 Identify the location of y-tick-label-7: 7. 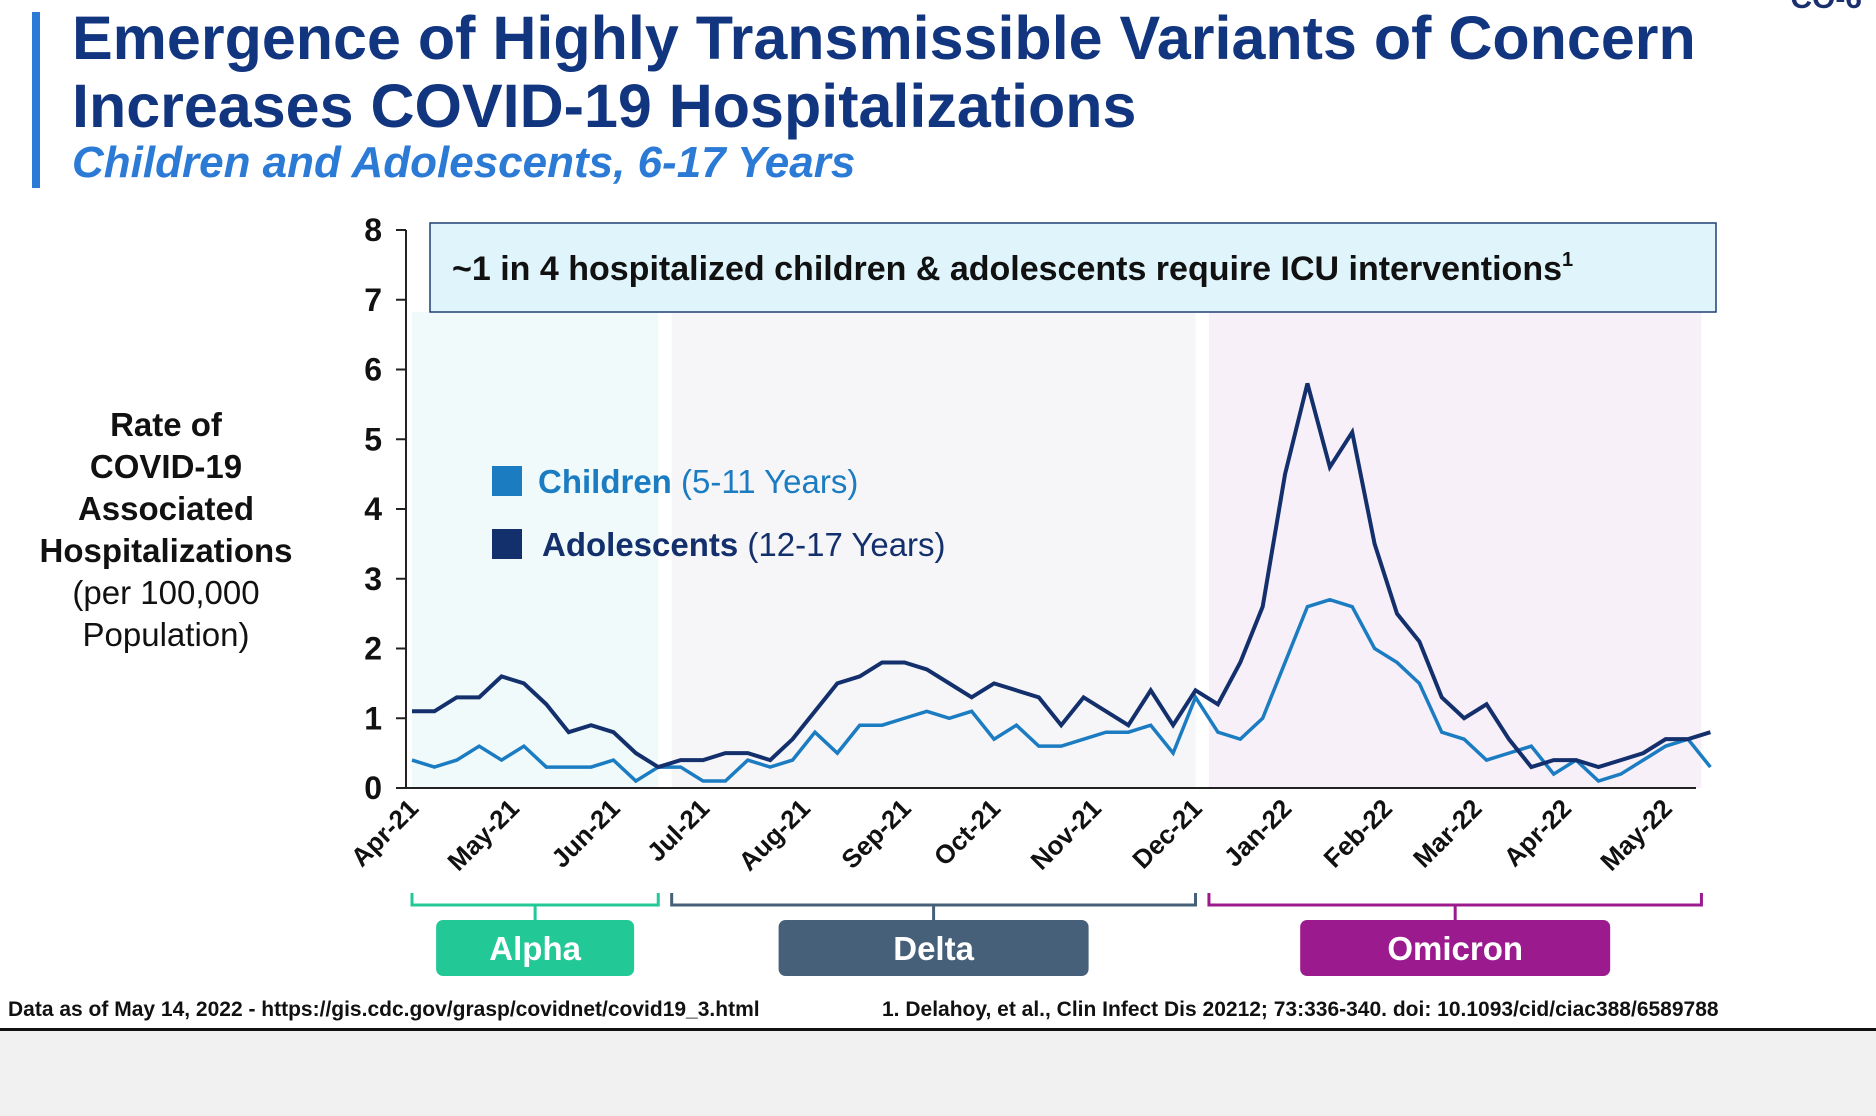
(373, 300).